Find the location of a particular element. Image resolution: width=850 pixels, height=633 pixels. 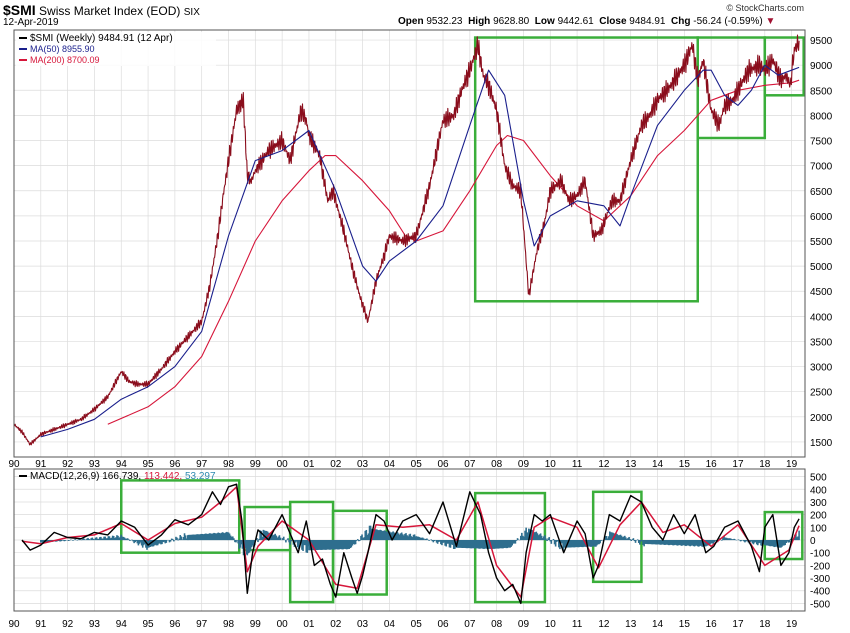

x-tick-label: 11 is located at coordinates (577, 624).